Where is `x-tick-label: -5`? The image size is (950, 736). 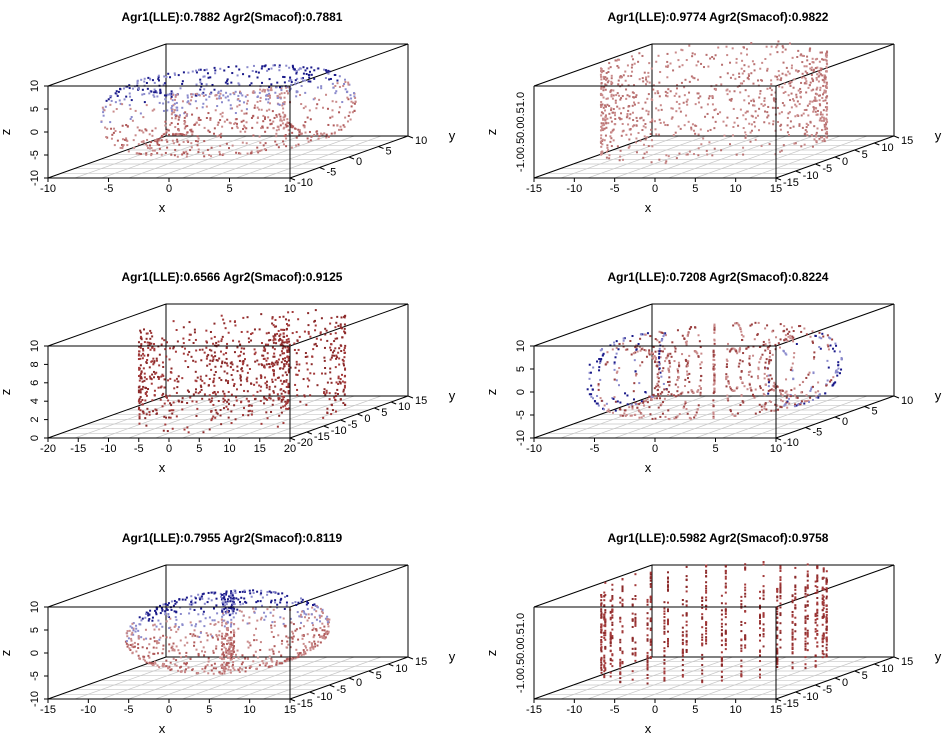 x-tick-label: -5 is located at coordinates (595, 449).